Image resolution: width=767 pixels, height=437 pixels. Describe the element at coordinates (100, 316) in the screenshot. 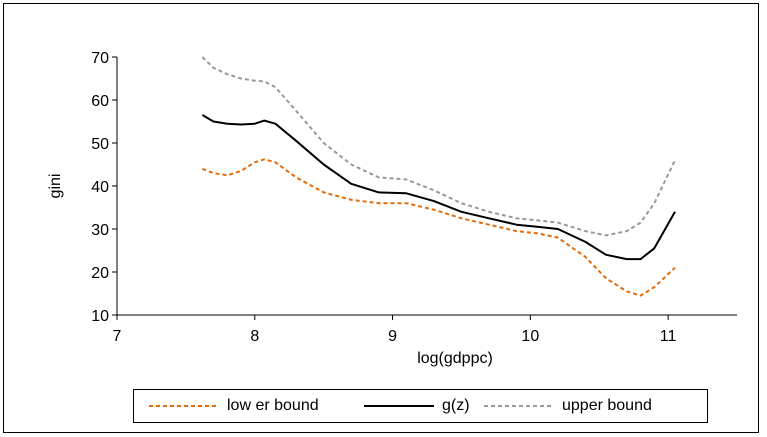

I see `y-tick-label: 10` at that location.